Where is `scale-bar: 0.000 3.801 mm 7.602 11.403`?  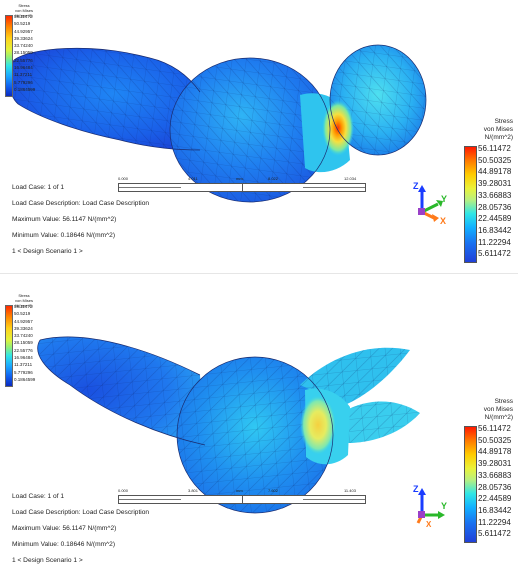
scale-bar: 0.000 3.801 mm 7.602 11.403 is located at coordinates (242, 498).